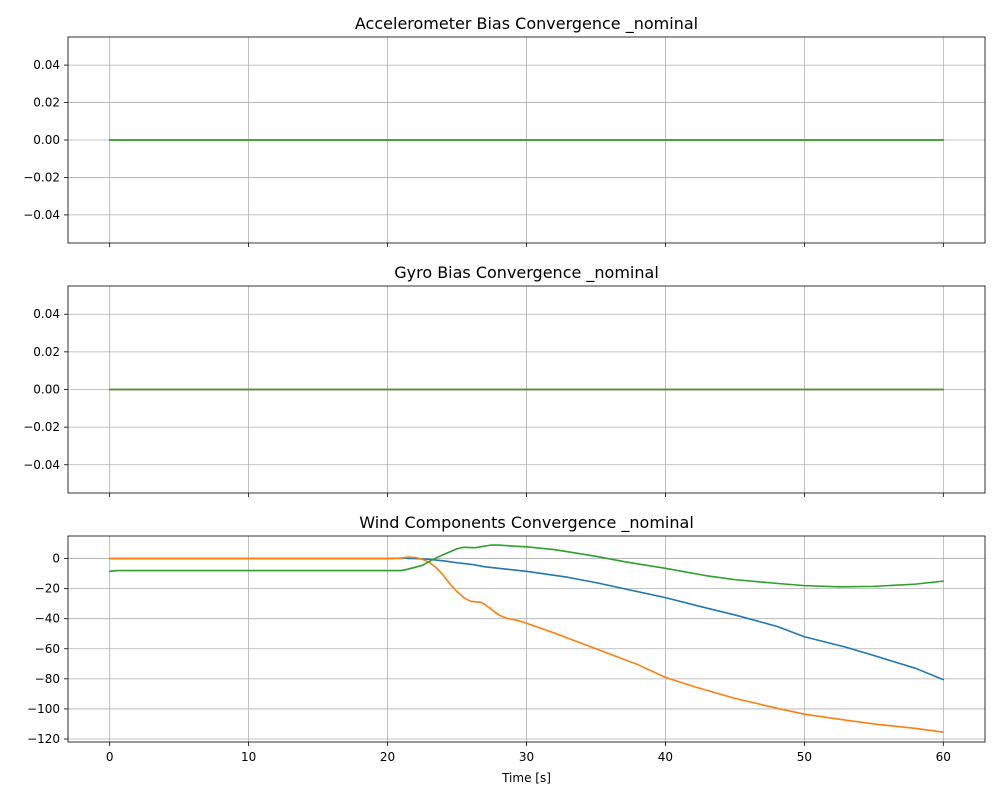 The image size is (1000, 805). What do you see at coordinates (526, 273) in the screenshot?
I see `panel-title: Gyro Bias Convergence _nominal` at bounding box center [526, 273].